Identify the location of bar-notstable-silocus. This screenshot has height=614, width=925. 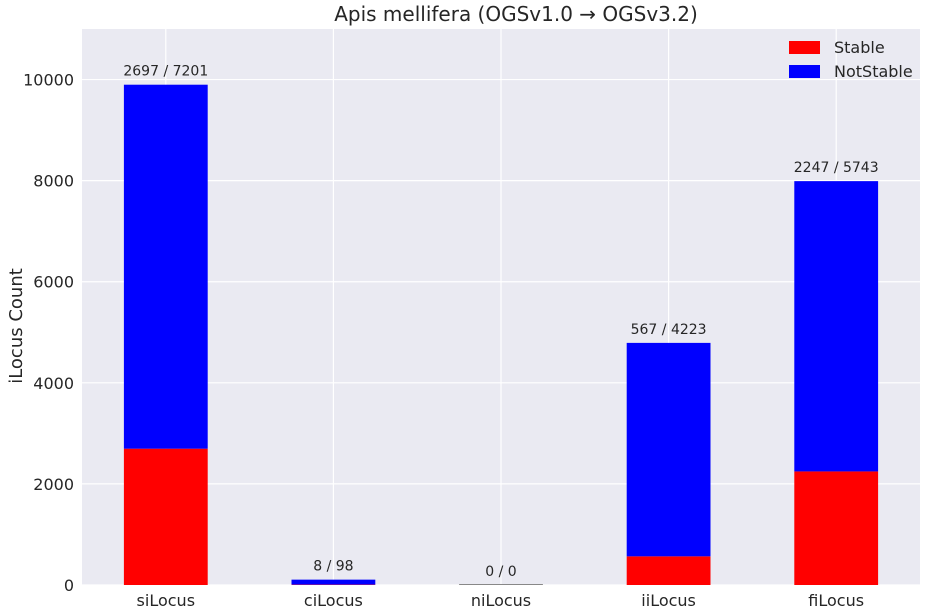
(165, 266).